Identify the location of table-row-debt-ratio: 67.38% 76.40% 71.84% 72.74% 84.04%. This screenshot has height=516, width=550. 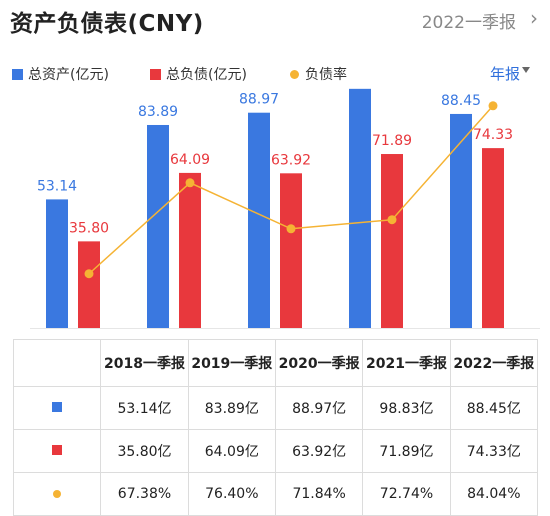
(275, 494).